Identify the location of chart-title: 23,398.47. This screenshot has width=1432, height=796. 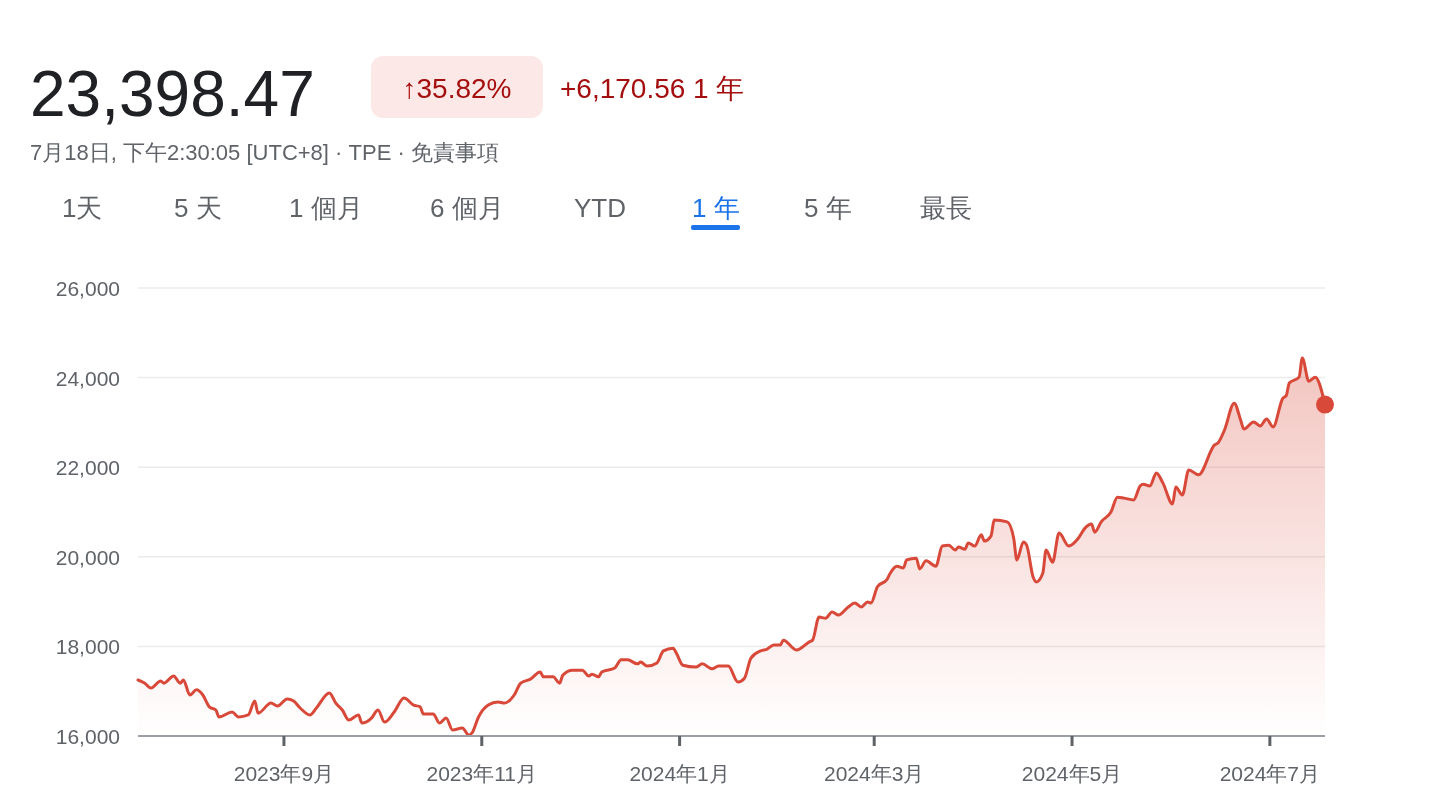
(172, 94).